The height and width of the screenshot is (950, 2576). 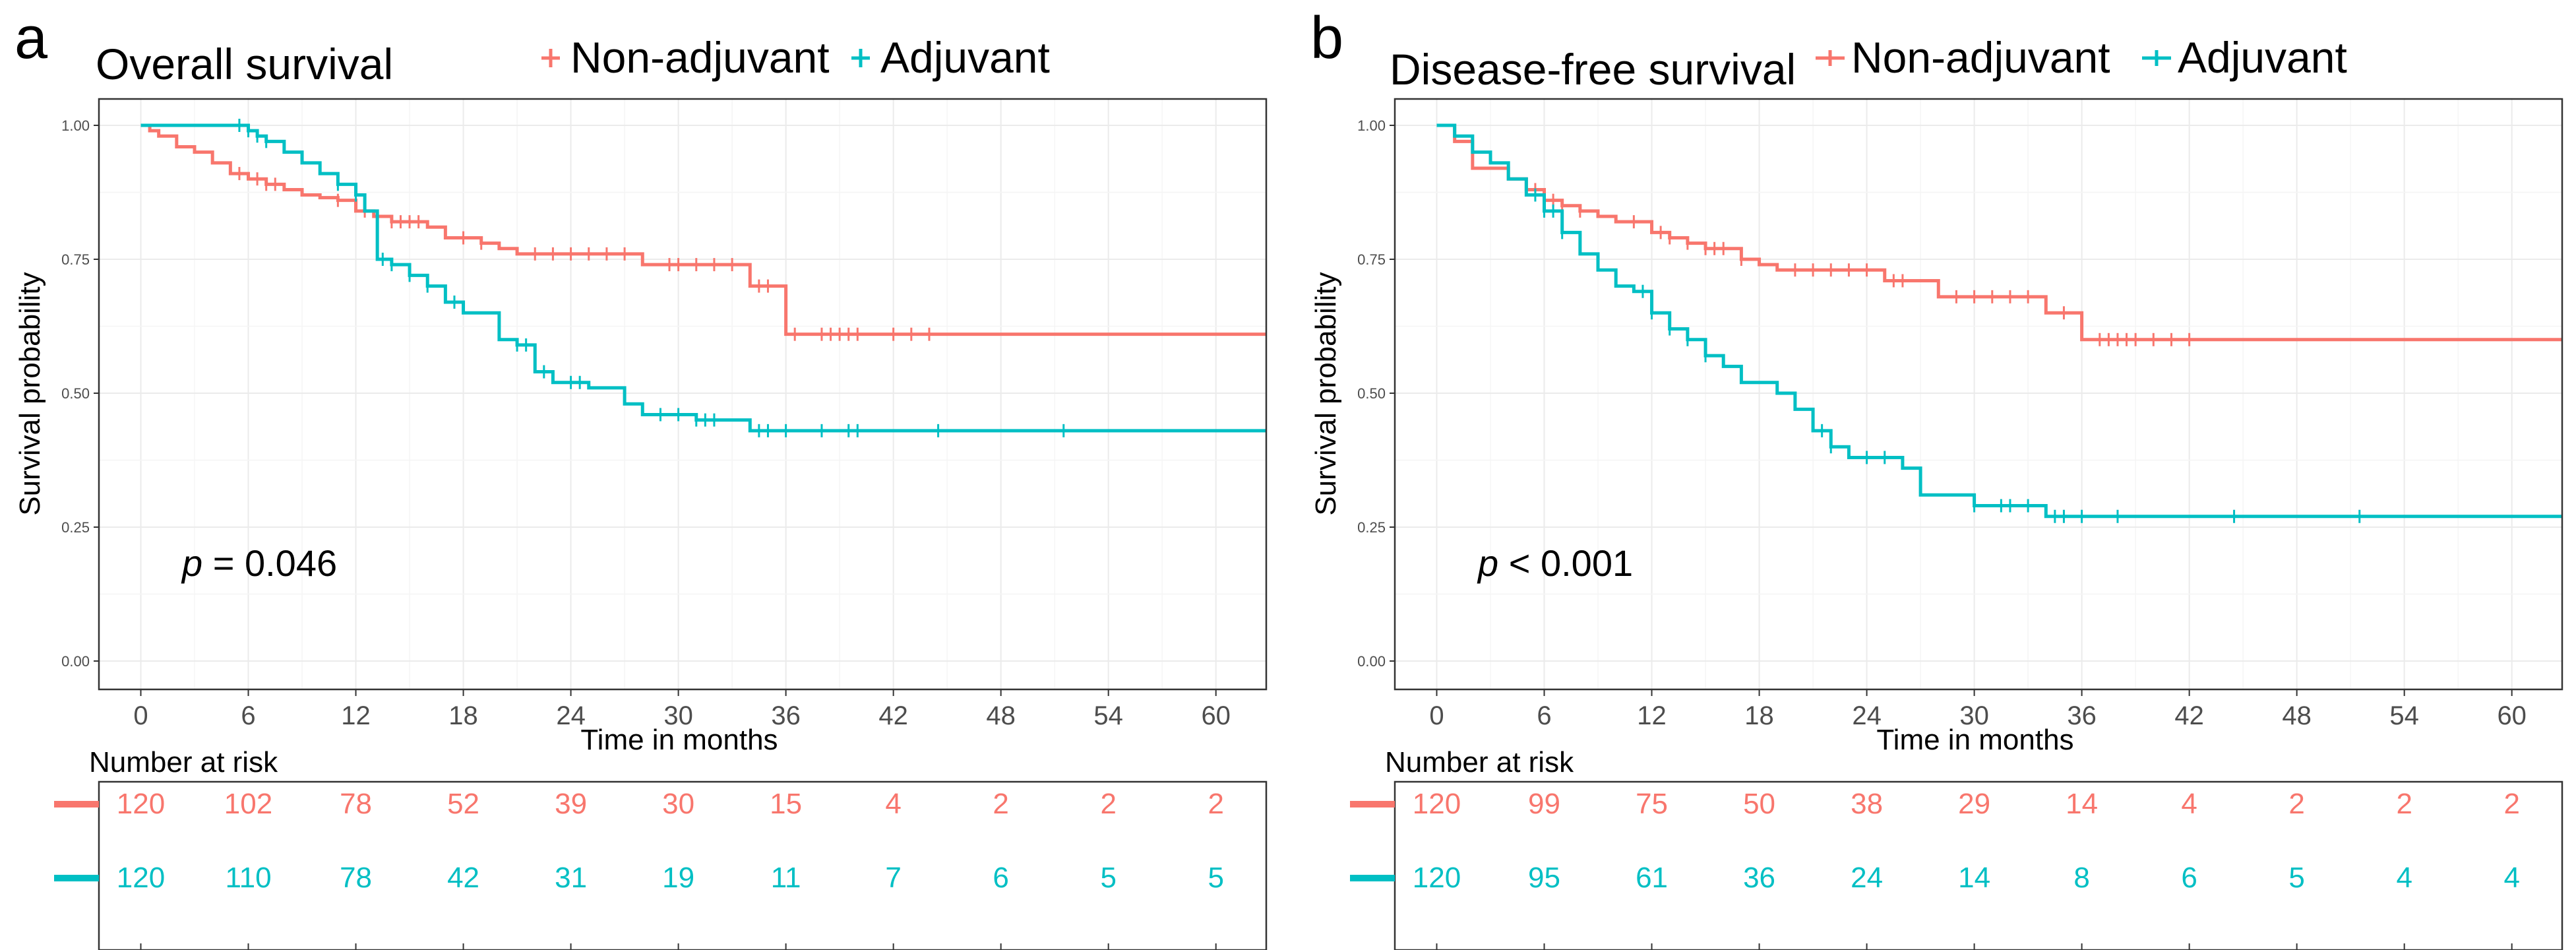 What do you see at coordinates (2081, 878) in the screenshot?
I see `risk-count: 8` at bounding box center [2081, 878].